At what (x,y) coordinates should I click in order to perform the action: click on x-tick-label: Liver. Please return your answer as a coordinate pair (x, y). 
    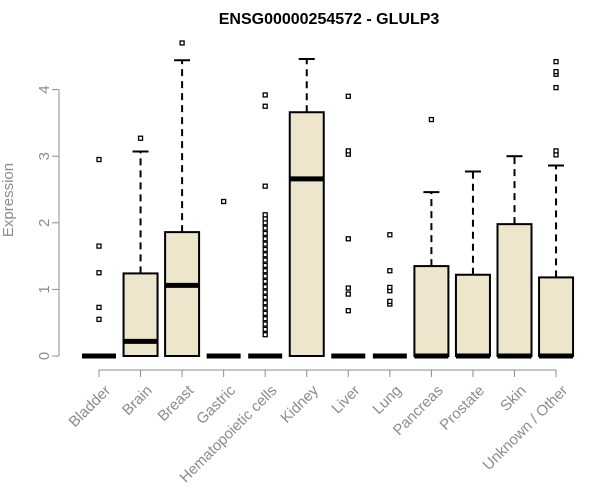
    Looking at the image, I should click on (345, 399).